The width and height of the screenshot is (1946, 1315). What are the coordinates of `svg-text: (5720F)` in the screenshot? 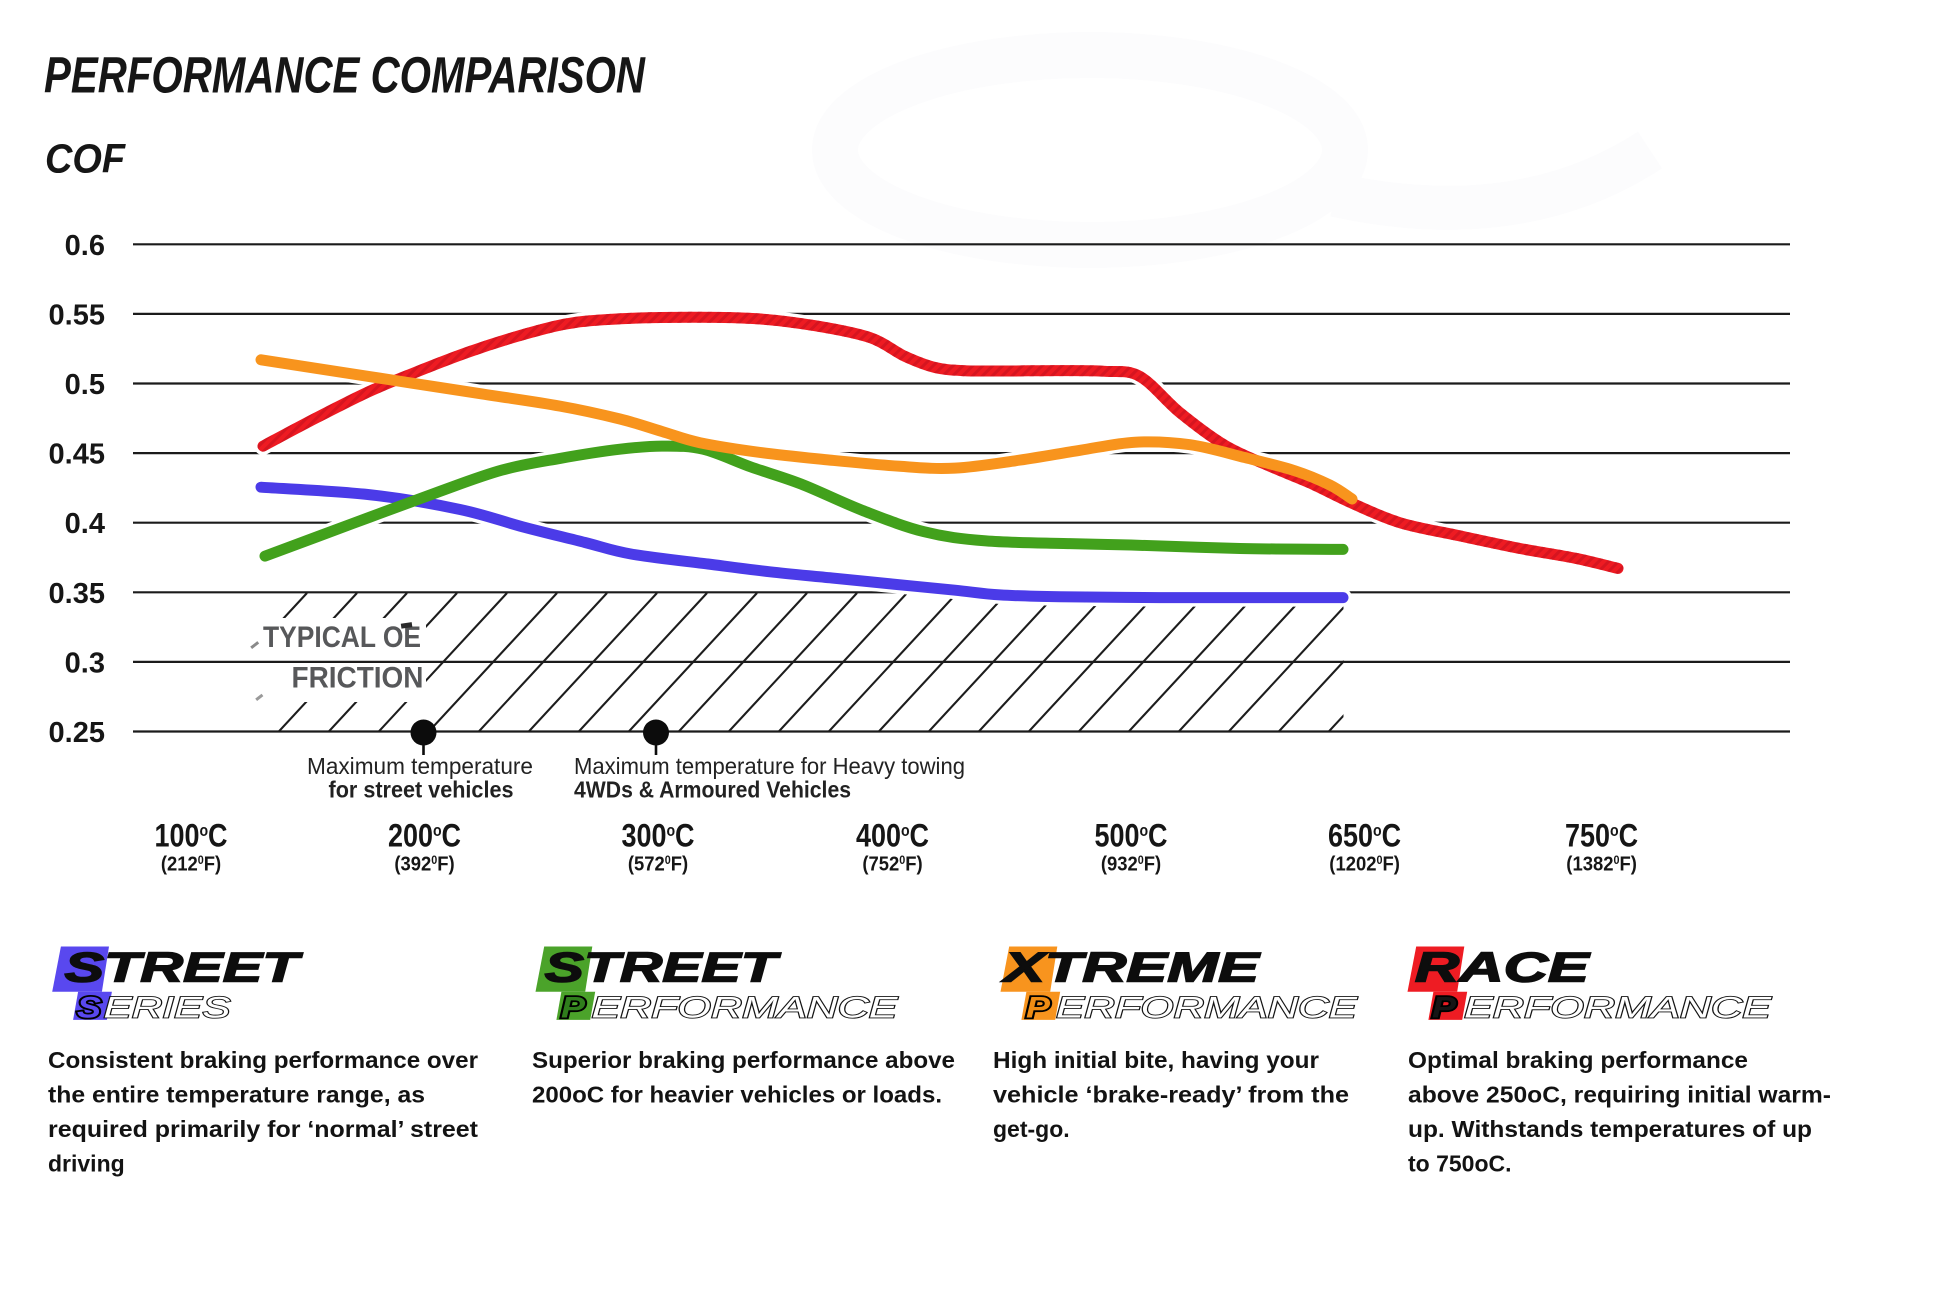 It's located at (658, 864).